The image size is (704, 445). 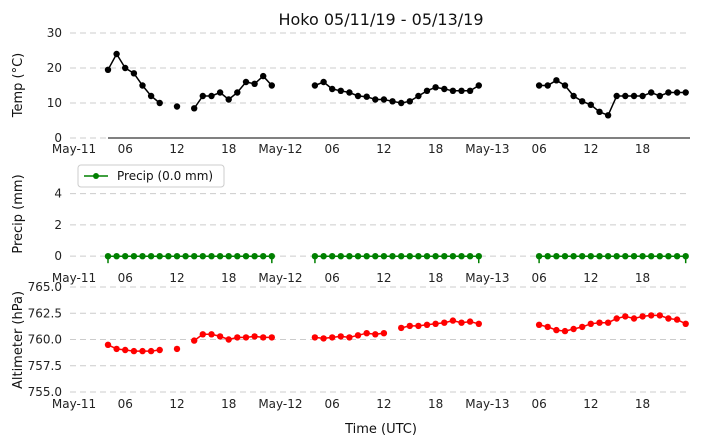 I want to click on y-tick-label: 10, so click(x=54, y=103).